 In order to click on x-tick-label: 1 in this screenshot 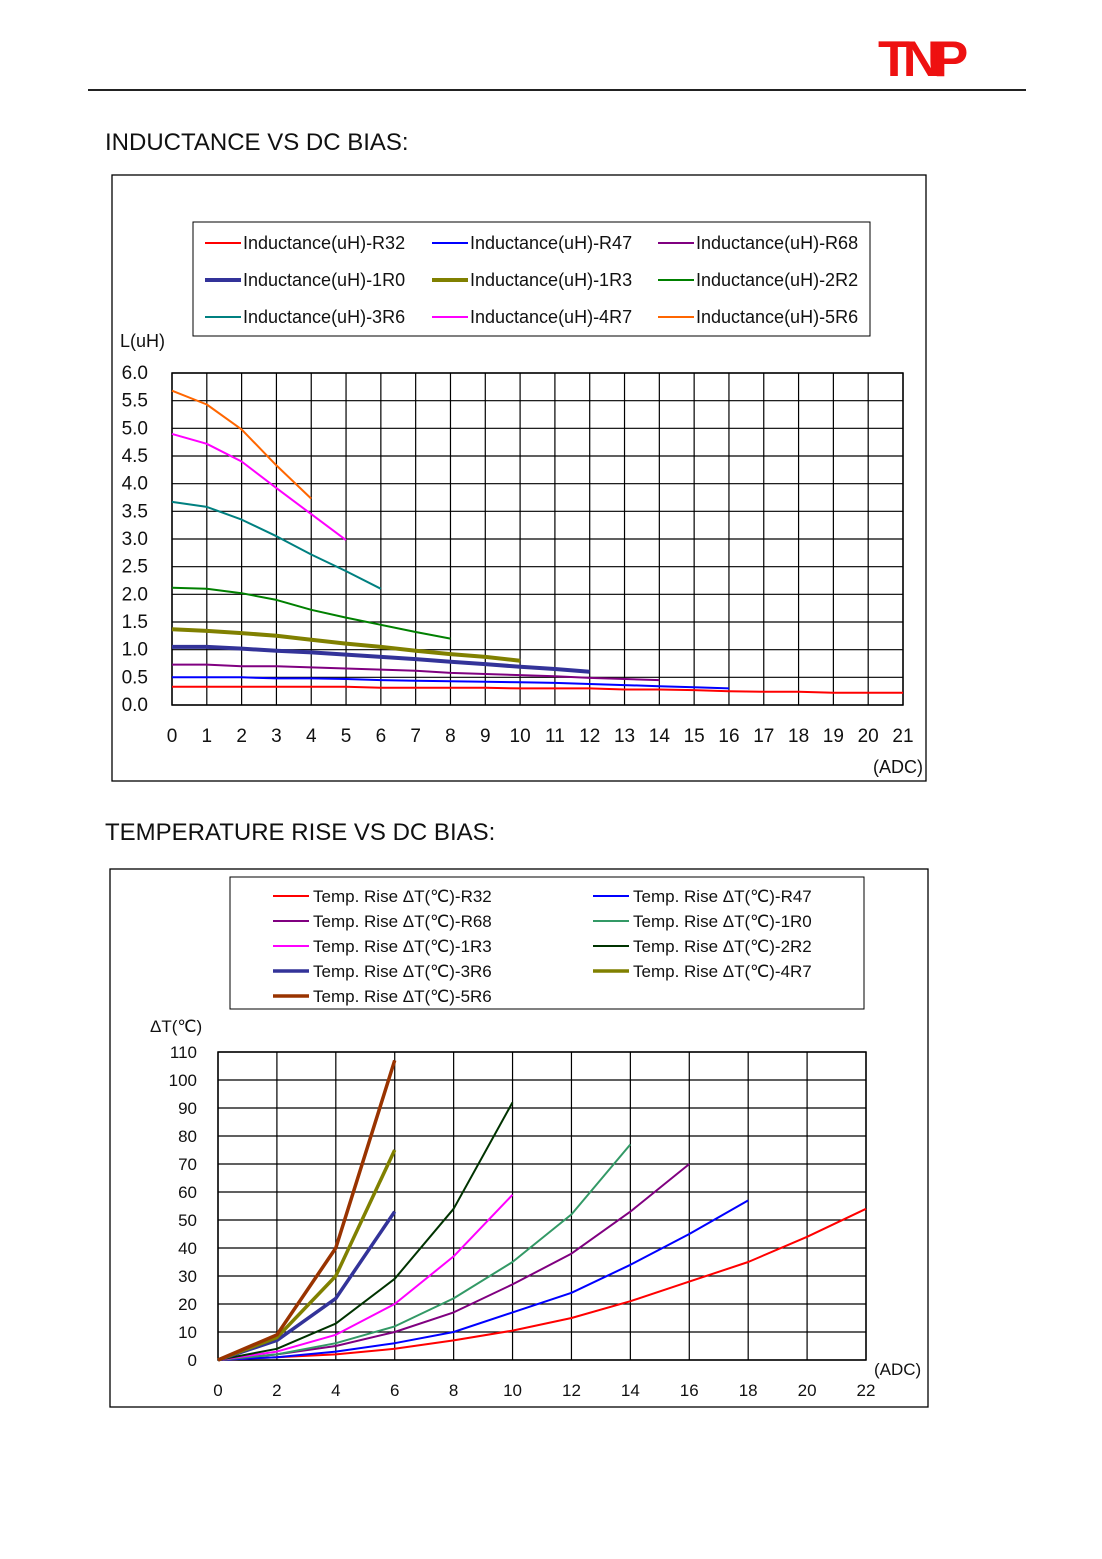, I will do `click(207, 736)`.